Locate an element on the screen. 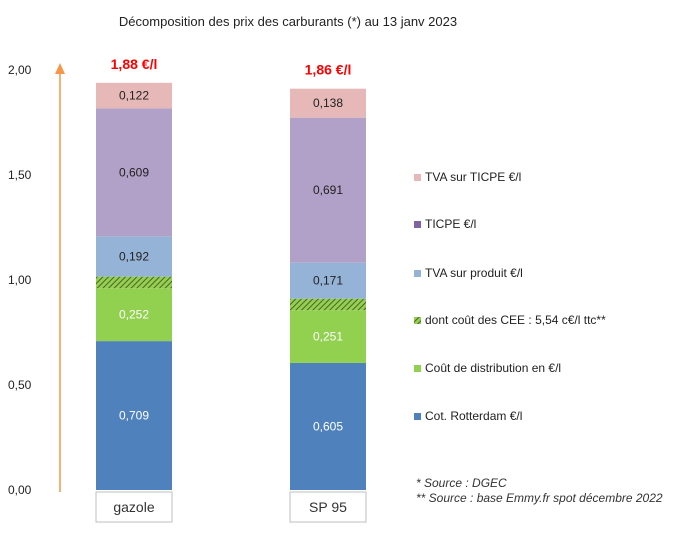  data-label: 0,691 is located at coordinates (328, 190).